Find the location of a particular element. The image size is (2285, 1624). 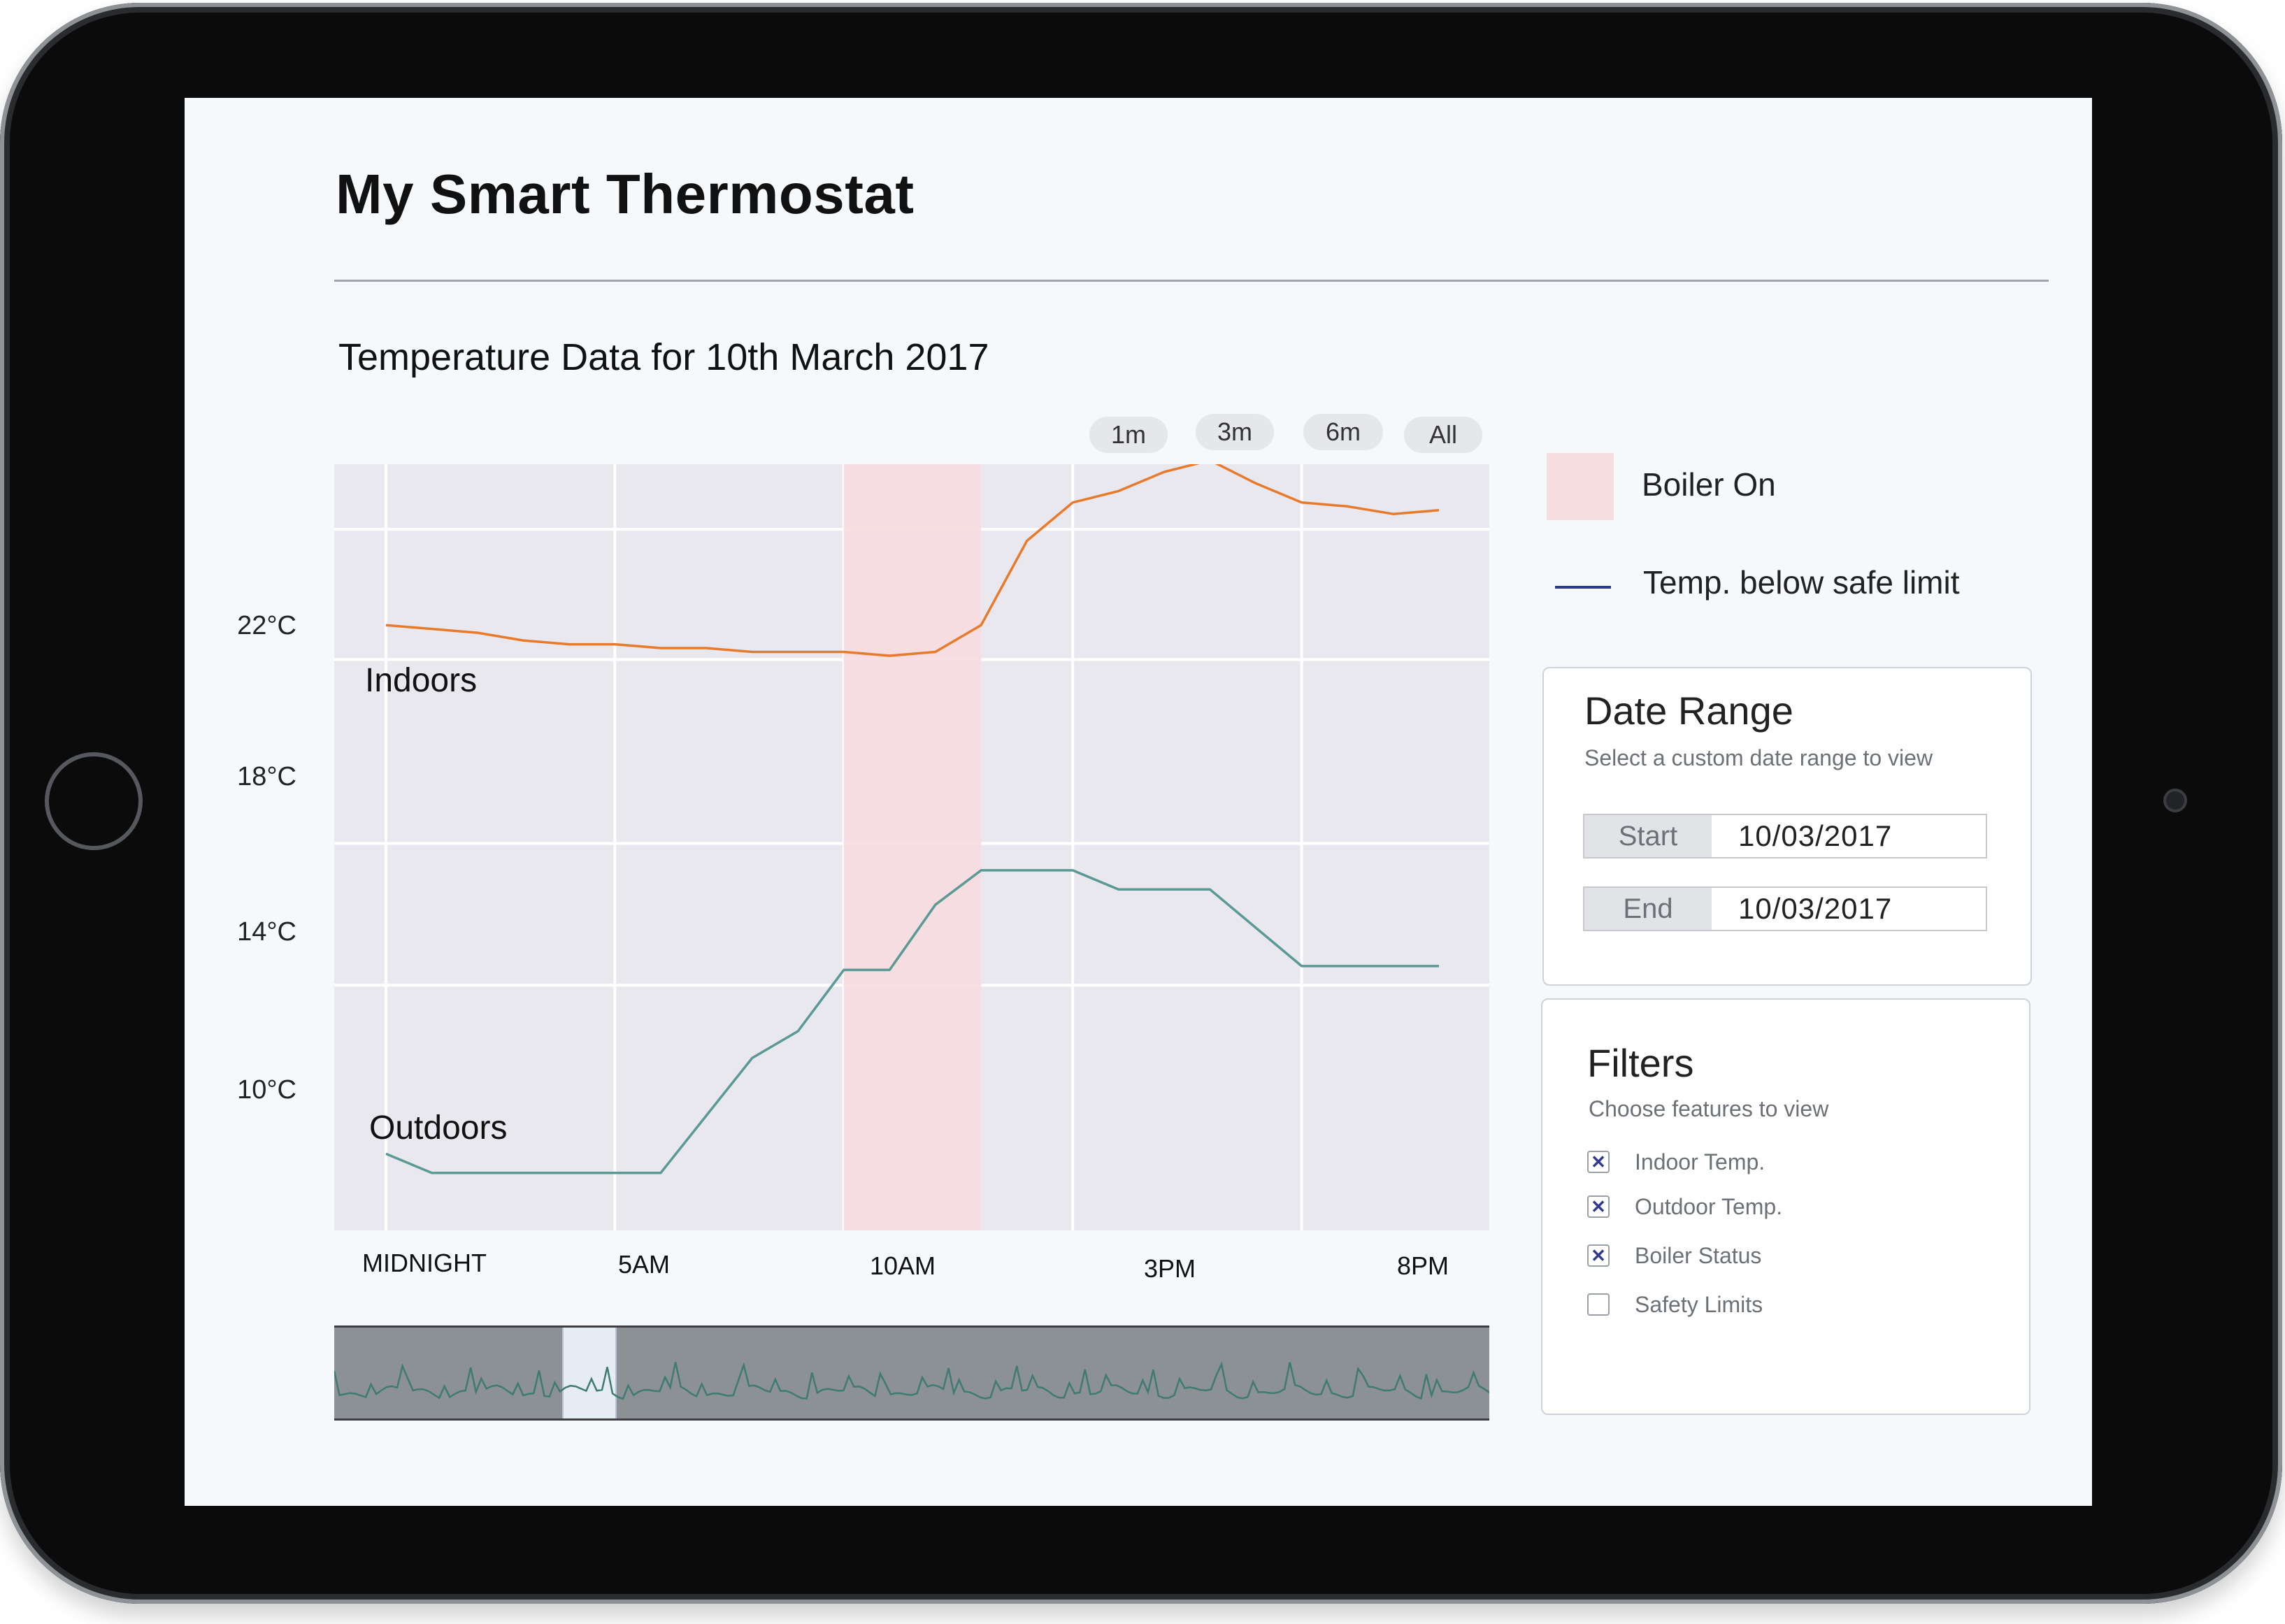

filter-boiler-status: ✕ Boiler Status is located at coordinates (1762, 1257).